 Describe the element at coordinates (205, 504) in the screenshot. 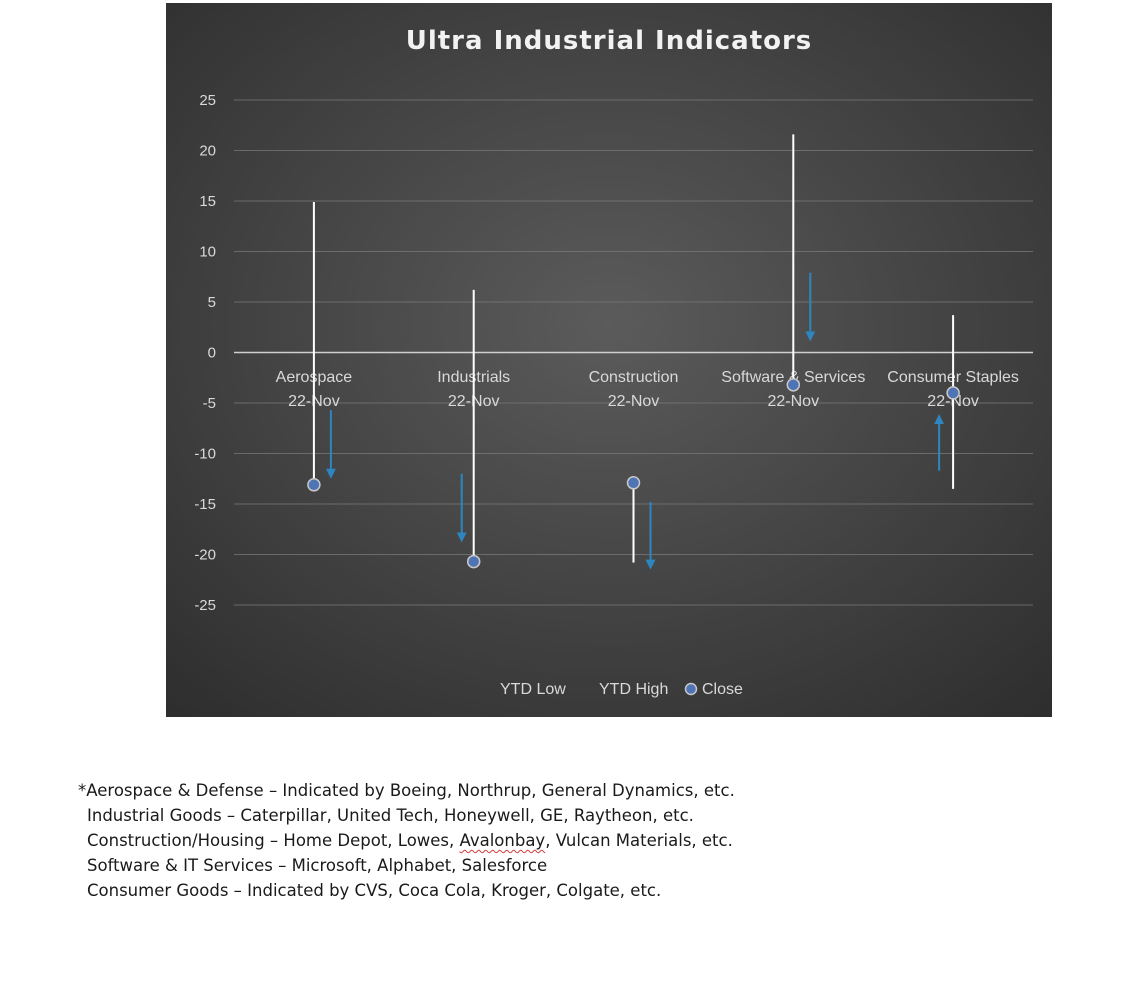

I see `y-tick-label: -15` at that location.